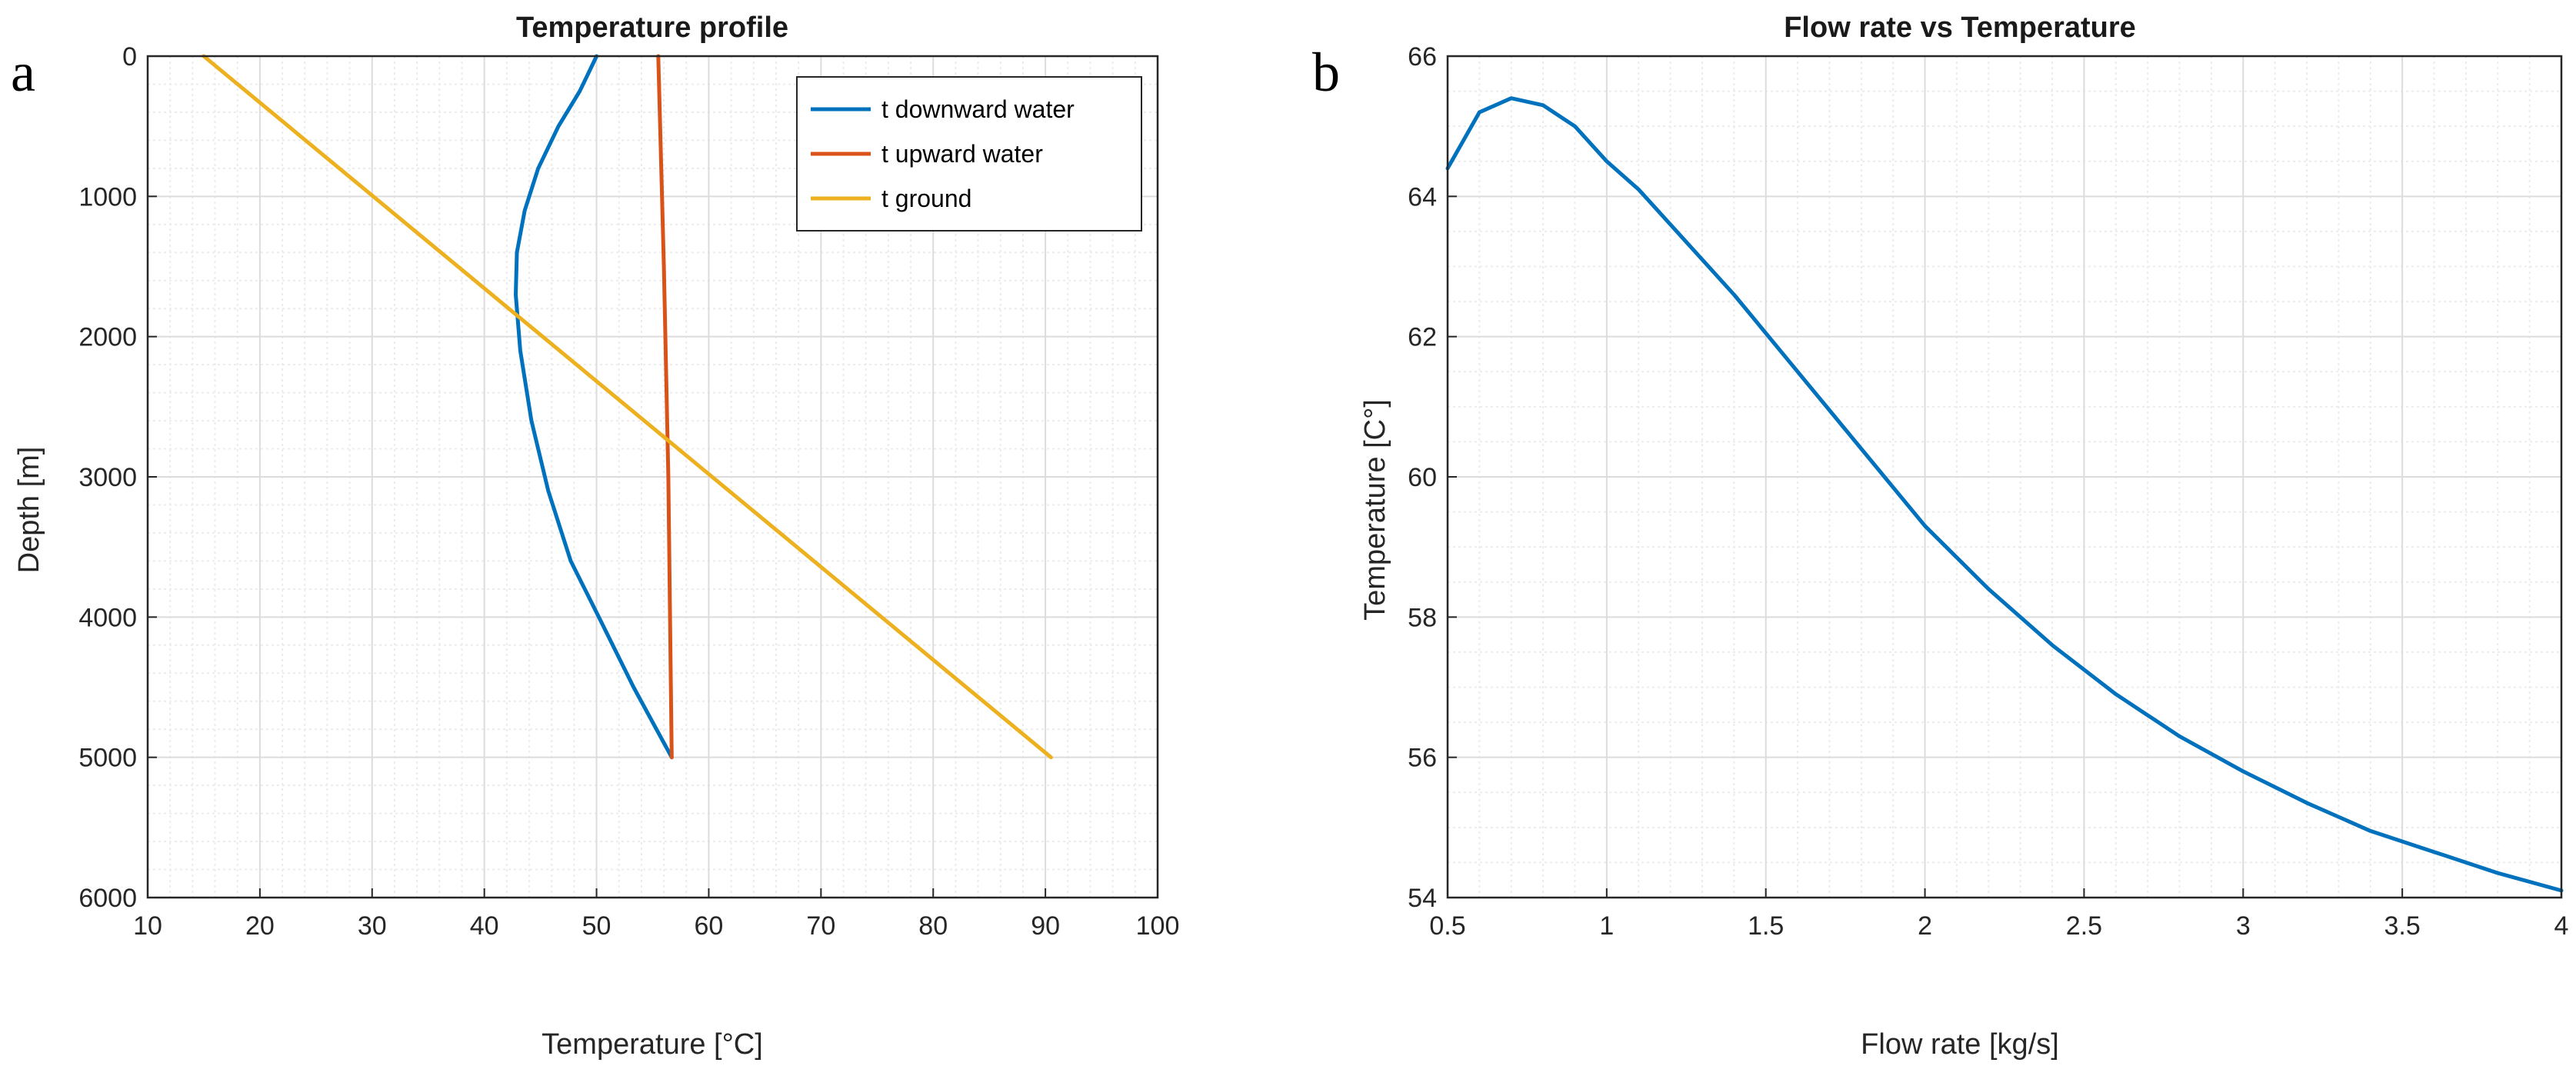 This screenshot has height=1066, width=2576. Describe the element at coordinates (820, 926) in the screenshot. I see `chart-a-xtick-label: 70` at that location.